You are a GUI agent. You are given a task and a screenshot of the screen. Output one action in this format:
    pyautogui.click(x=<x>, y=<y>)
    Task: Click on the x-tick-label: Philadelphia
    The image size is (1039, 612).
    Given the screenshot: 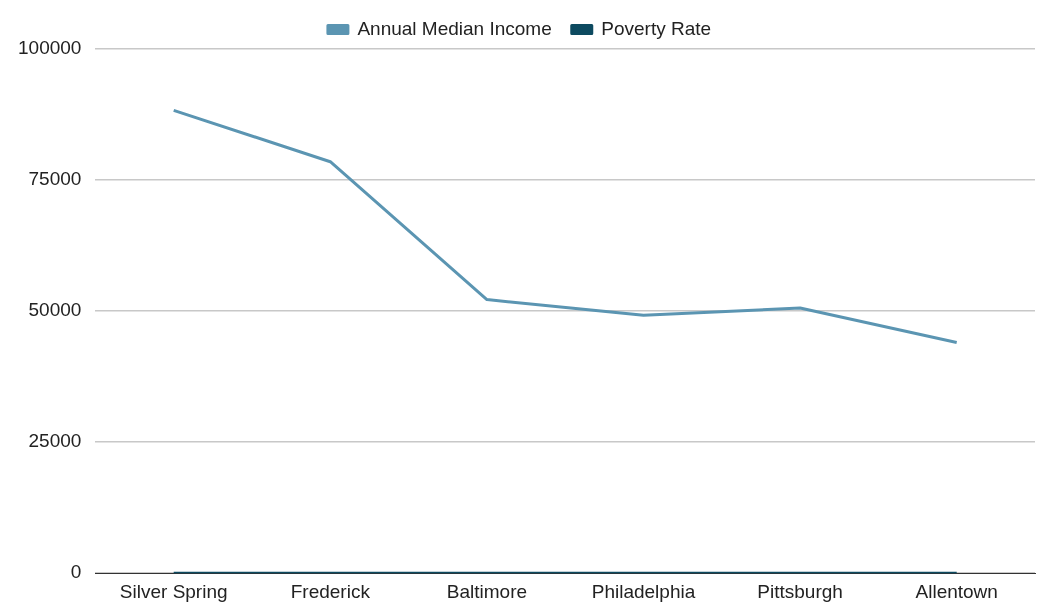 What is the action you would take?
    pyautogui.click(x=643, y=591)
    